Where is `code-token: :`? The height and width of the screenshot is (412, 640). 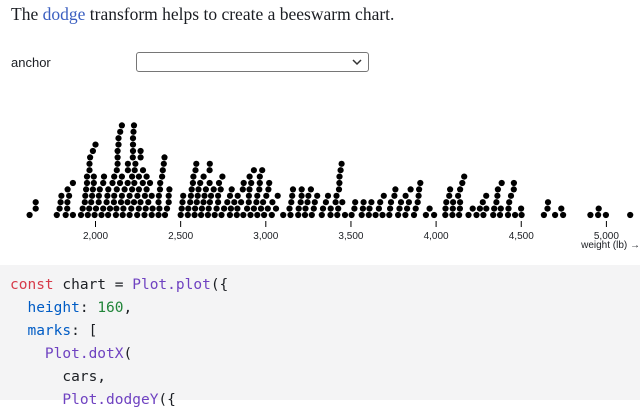
code-token: : is located at coordinates (88, 308).